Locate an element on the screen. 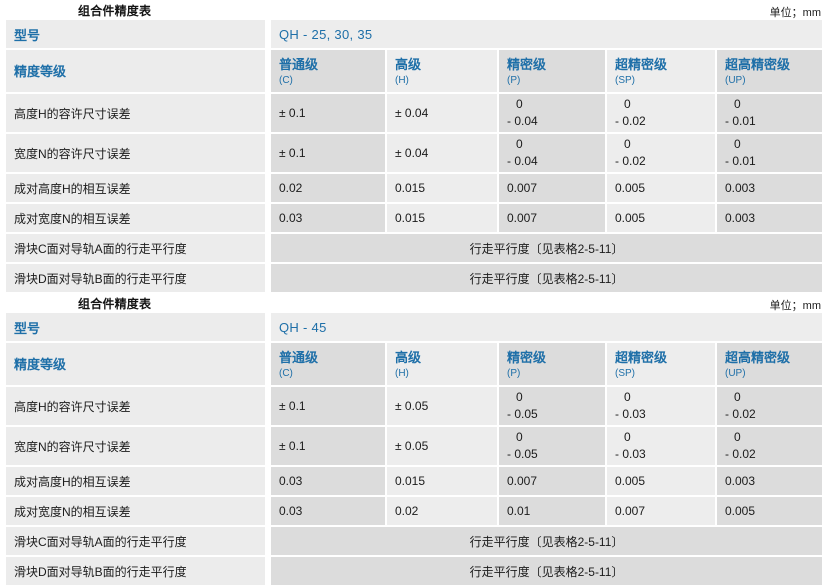 This screenshot has width=829, height=587. row-label: 成对宽度N的相互误差 is located at coordinates (135, 218).